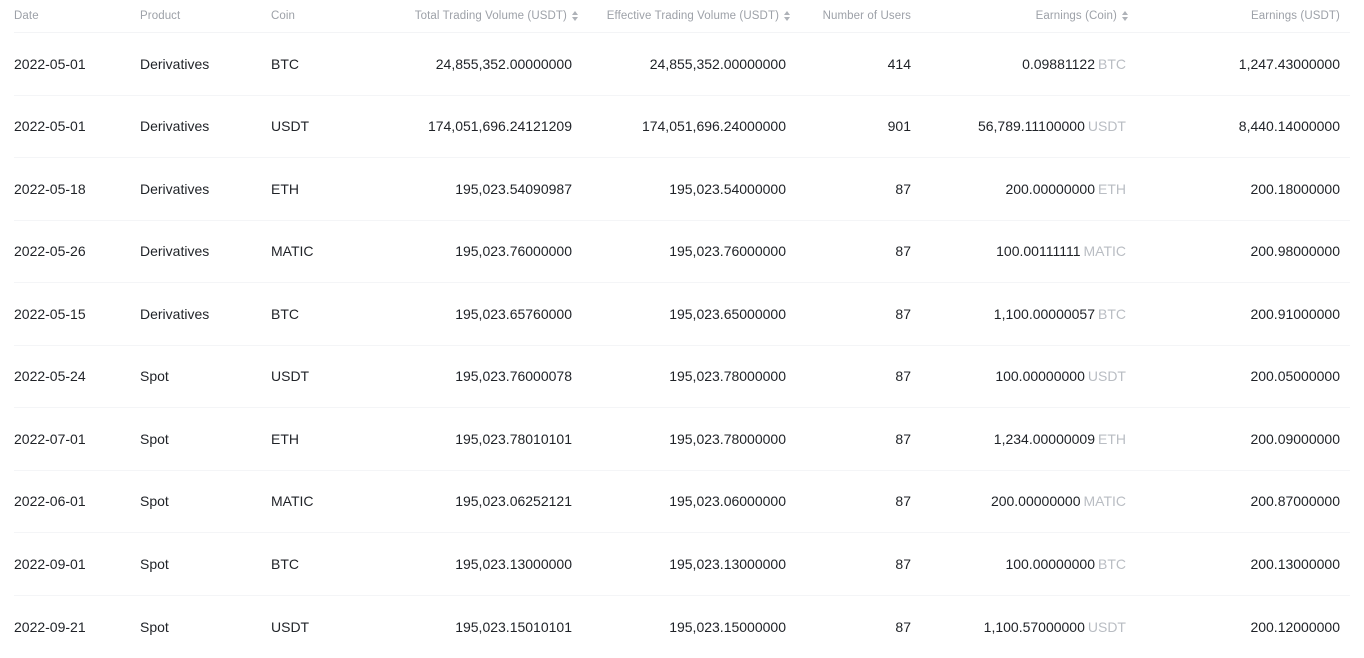 Image resolution: width=1364 pixels, height=658 pixels. What do you see at coordinates (727, 501) in the screenshot?
I see `cell-effective-trading-volume: 195,023.06000000` at bounding box center [727, 501].